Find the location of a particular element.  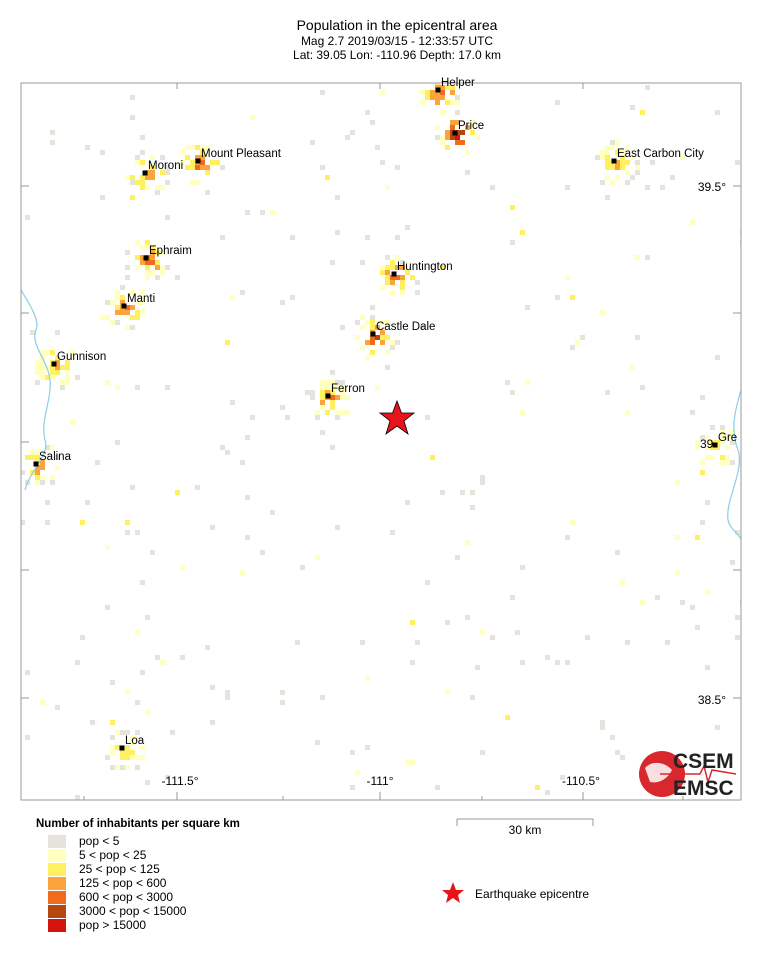

legend-label: 600 < pop < 3000 is located at coordinates (126, 897).